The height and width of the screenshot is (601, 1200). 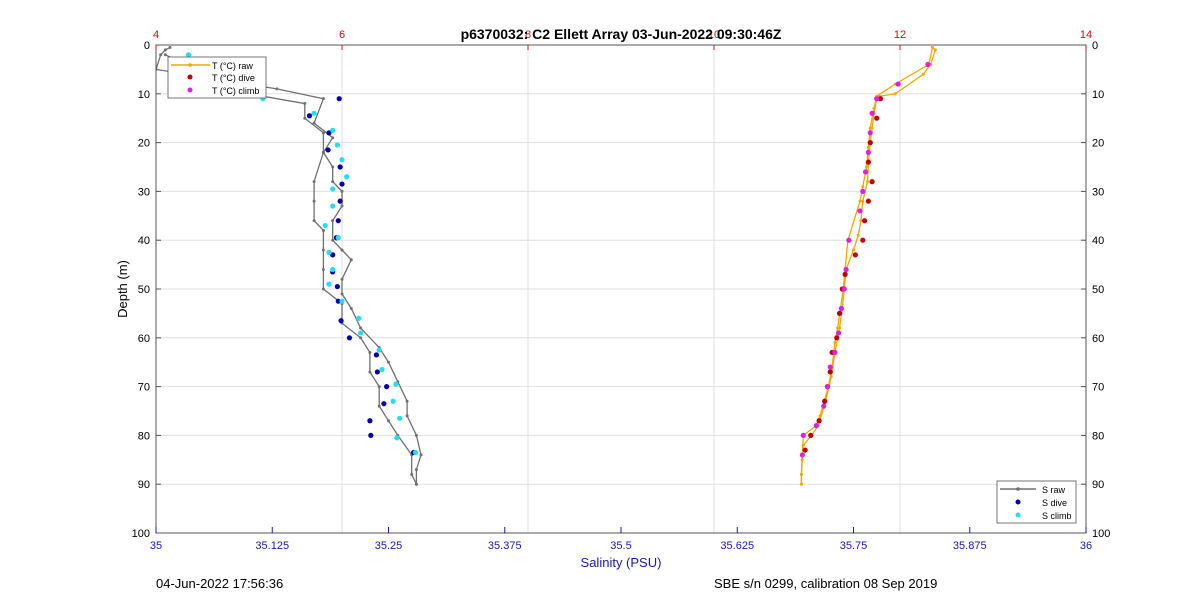 I want to click on y-tick-label-right: 80, so click(x=1098, y=436).